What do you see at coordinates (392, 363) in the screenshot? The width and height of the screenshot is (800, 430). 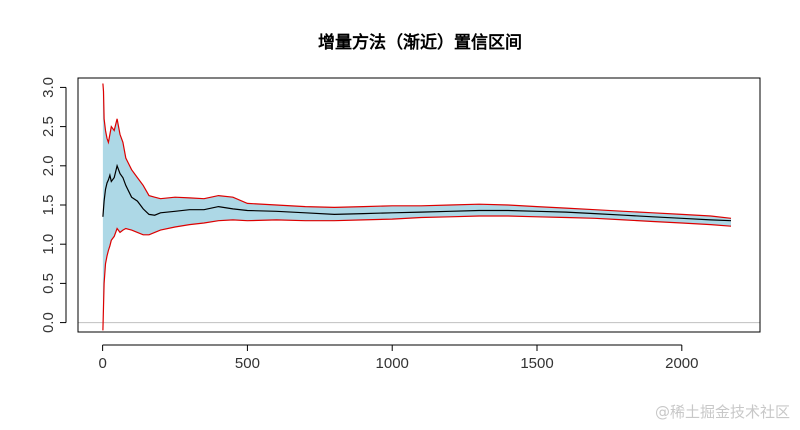 I see `x-tick-label: 1000` at bounding box center [392, 363].